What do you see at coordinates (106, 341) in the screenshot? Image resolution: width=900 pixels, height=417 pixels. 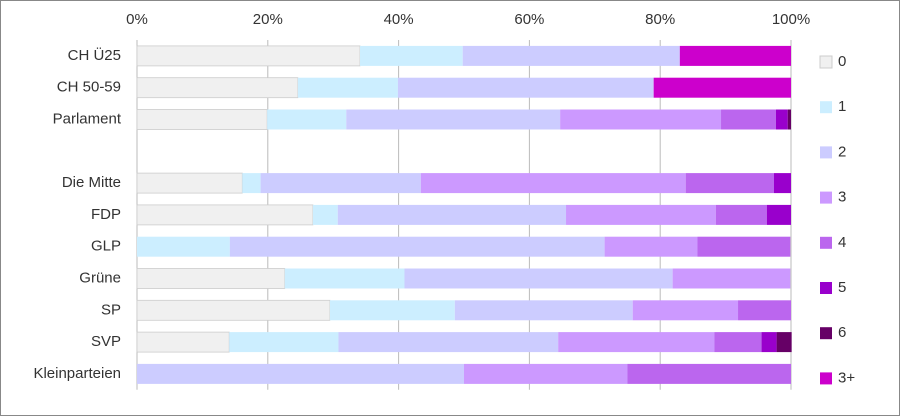 I see `y-tick-label: SVP` at bounding box center [106, 341].